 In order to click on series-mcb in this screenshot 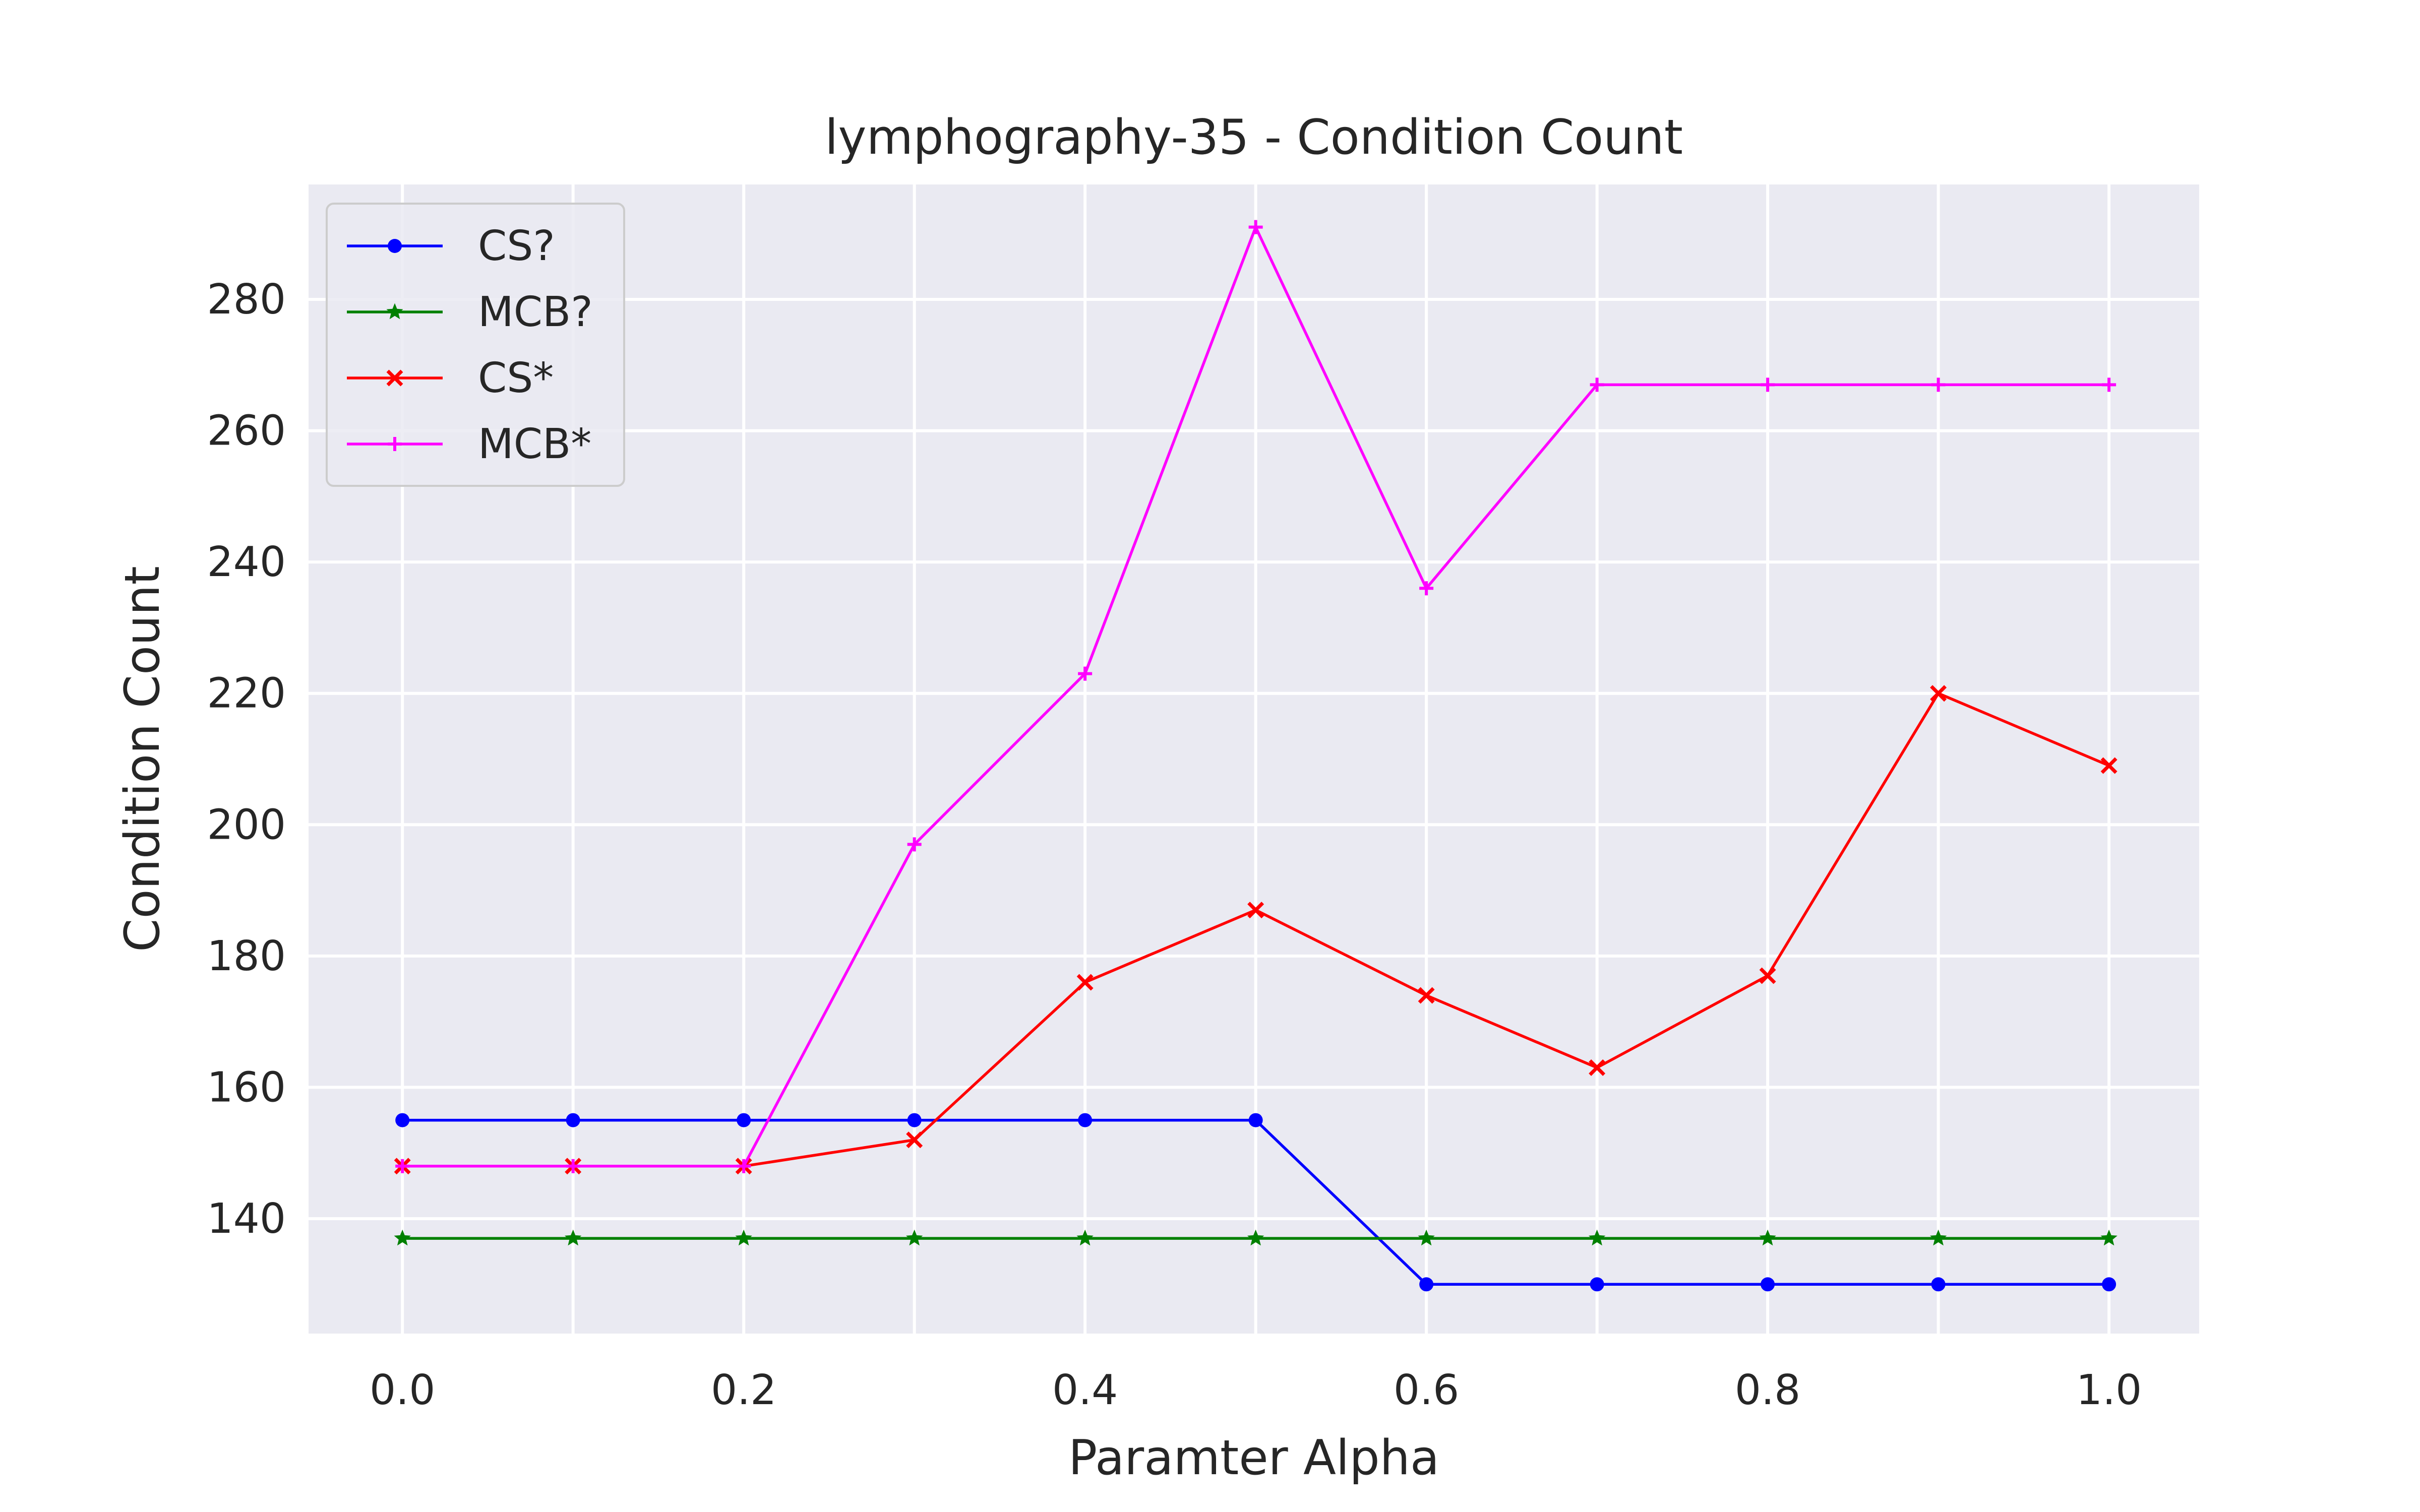, I will do `click(1256, 1238)`.